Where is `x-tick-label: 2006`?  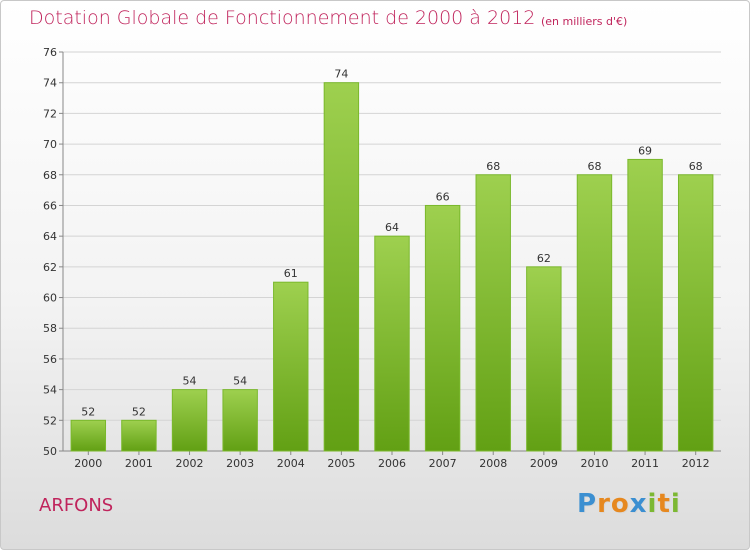
x-tick-label: 2006 is located at coordinates (392, 463).